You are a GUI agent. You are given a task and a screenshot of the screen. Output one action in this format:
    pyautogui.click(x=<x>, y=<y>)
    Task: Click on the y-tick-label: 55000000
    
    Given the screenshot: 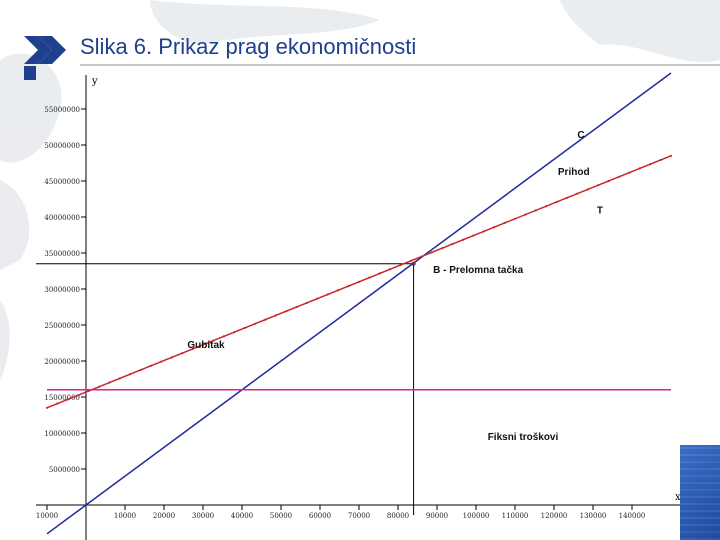 What is the action you would take?
    pyautogui.click(x=62, y=110)
    